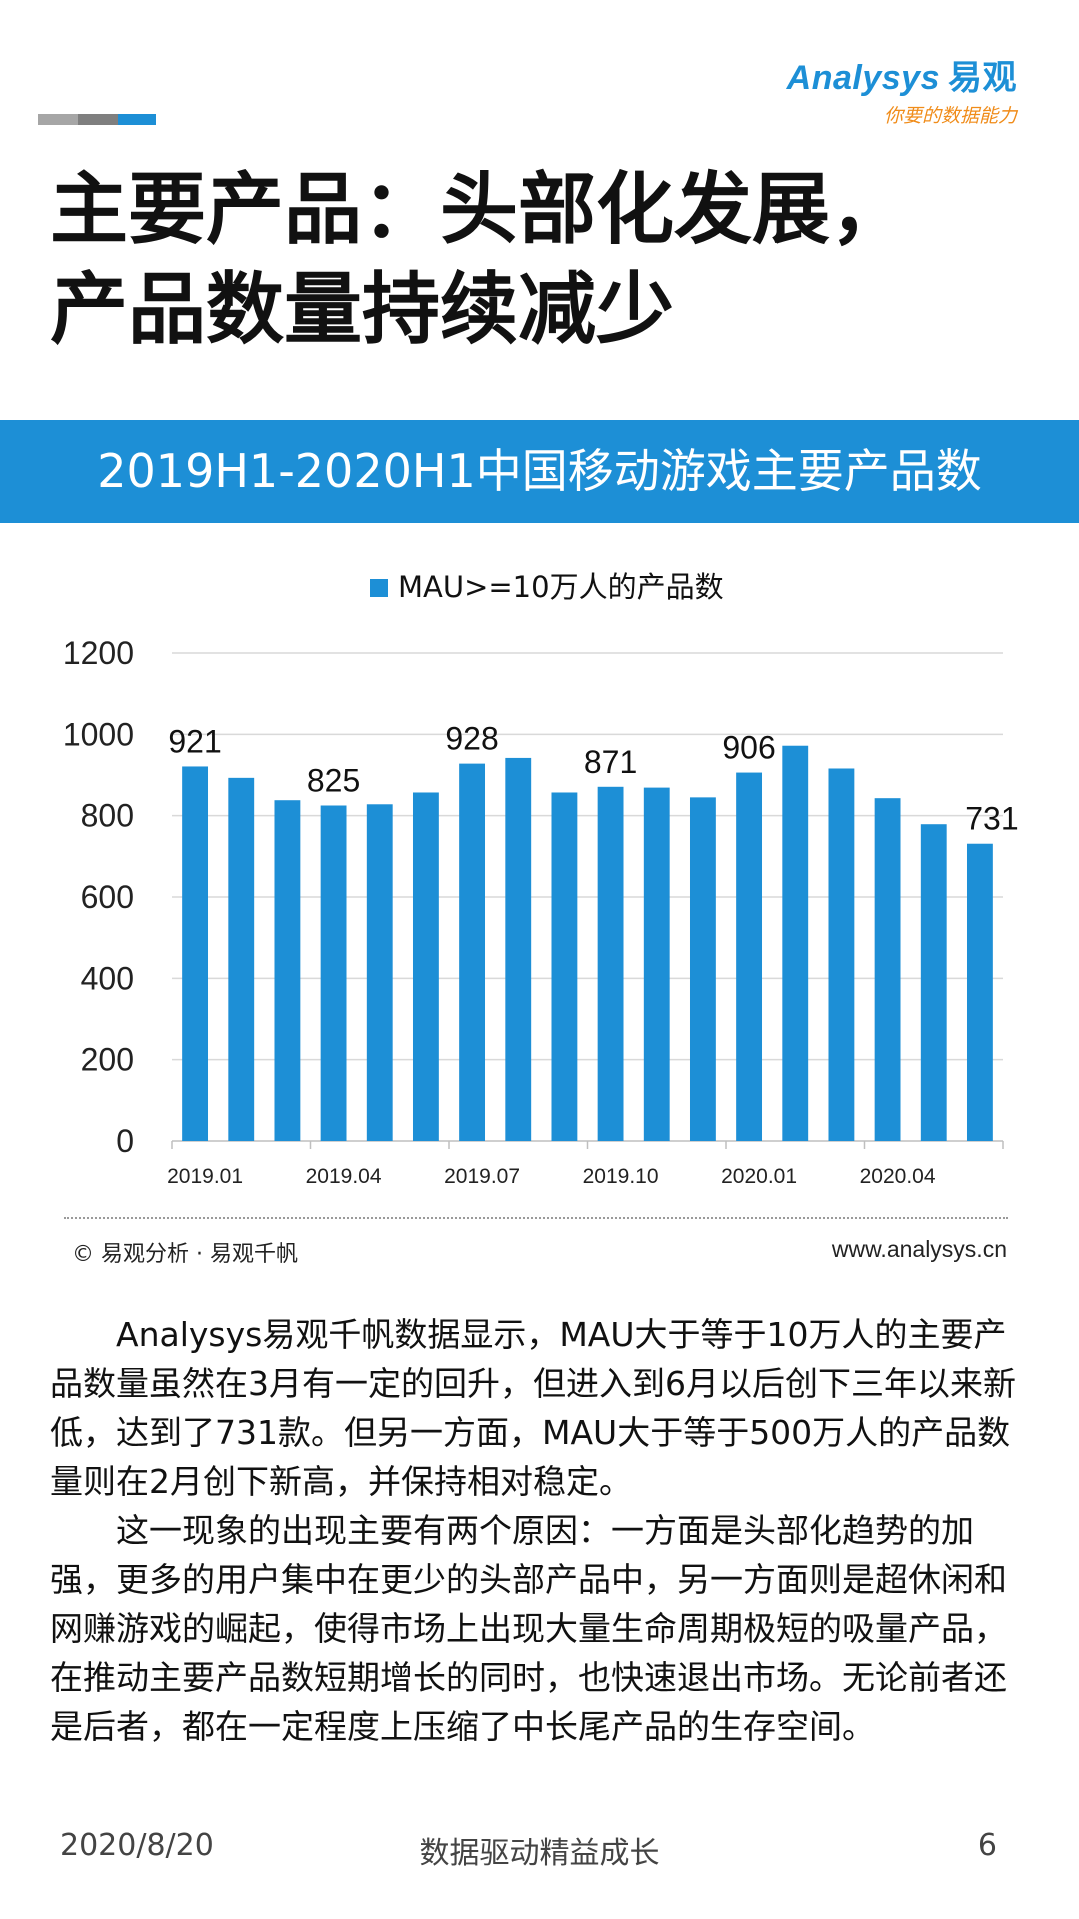 The height and width of the screenshot is (1919, 1079). Describe the element at coordinates (98, 734) in the screenshot. I see `y-tick-label-1000: 1000` at that location.